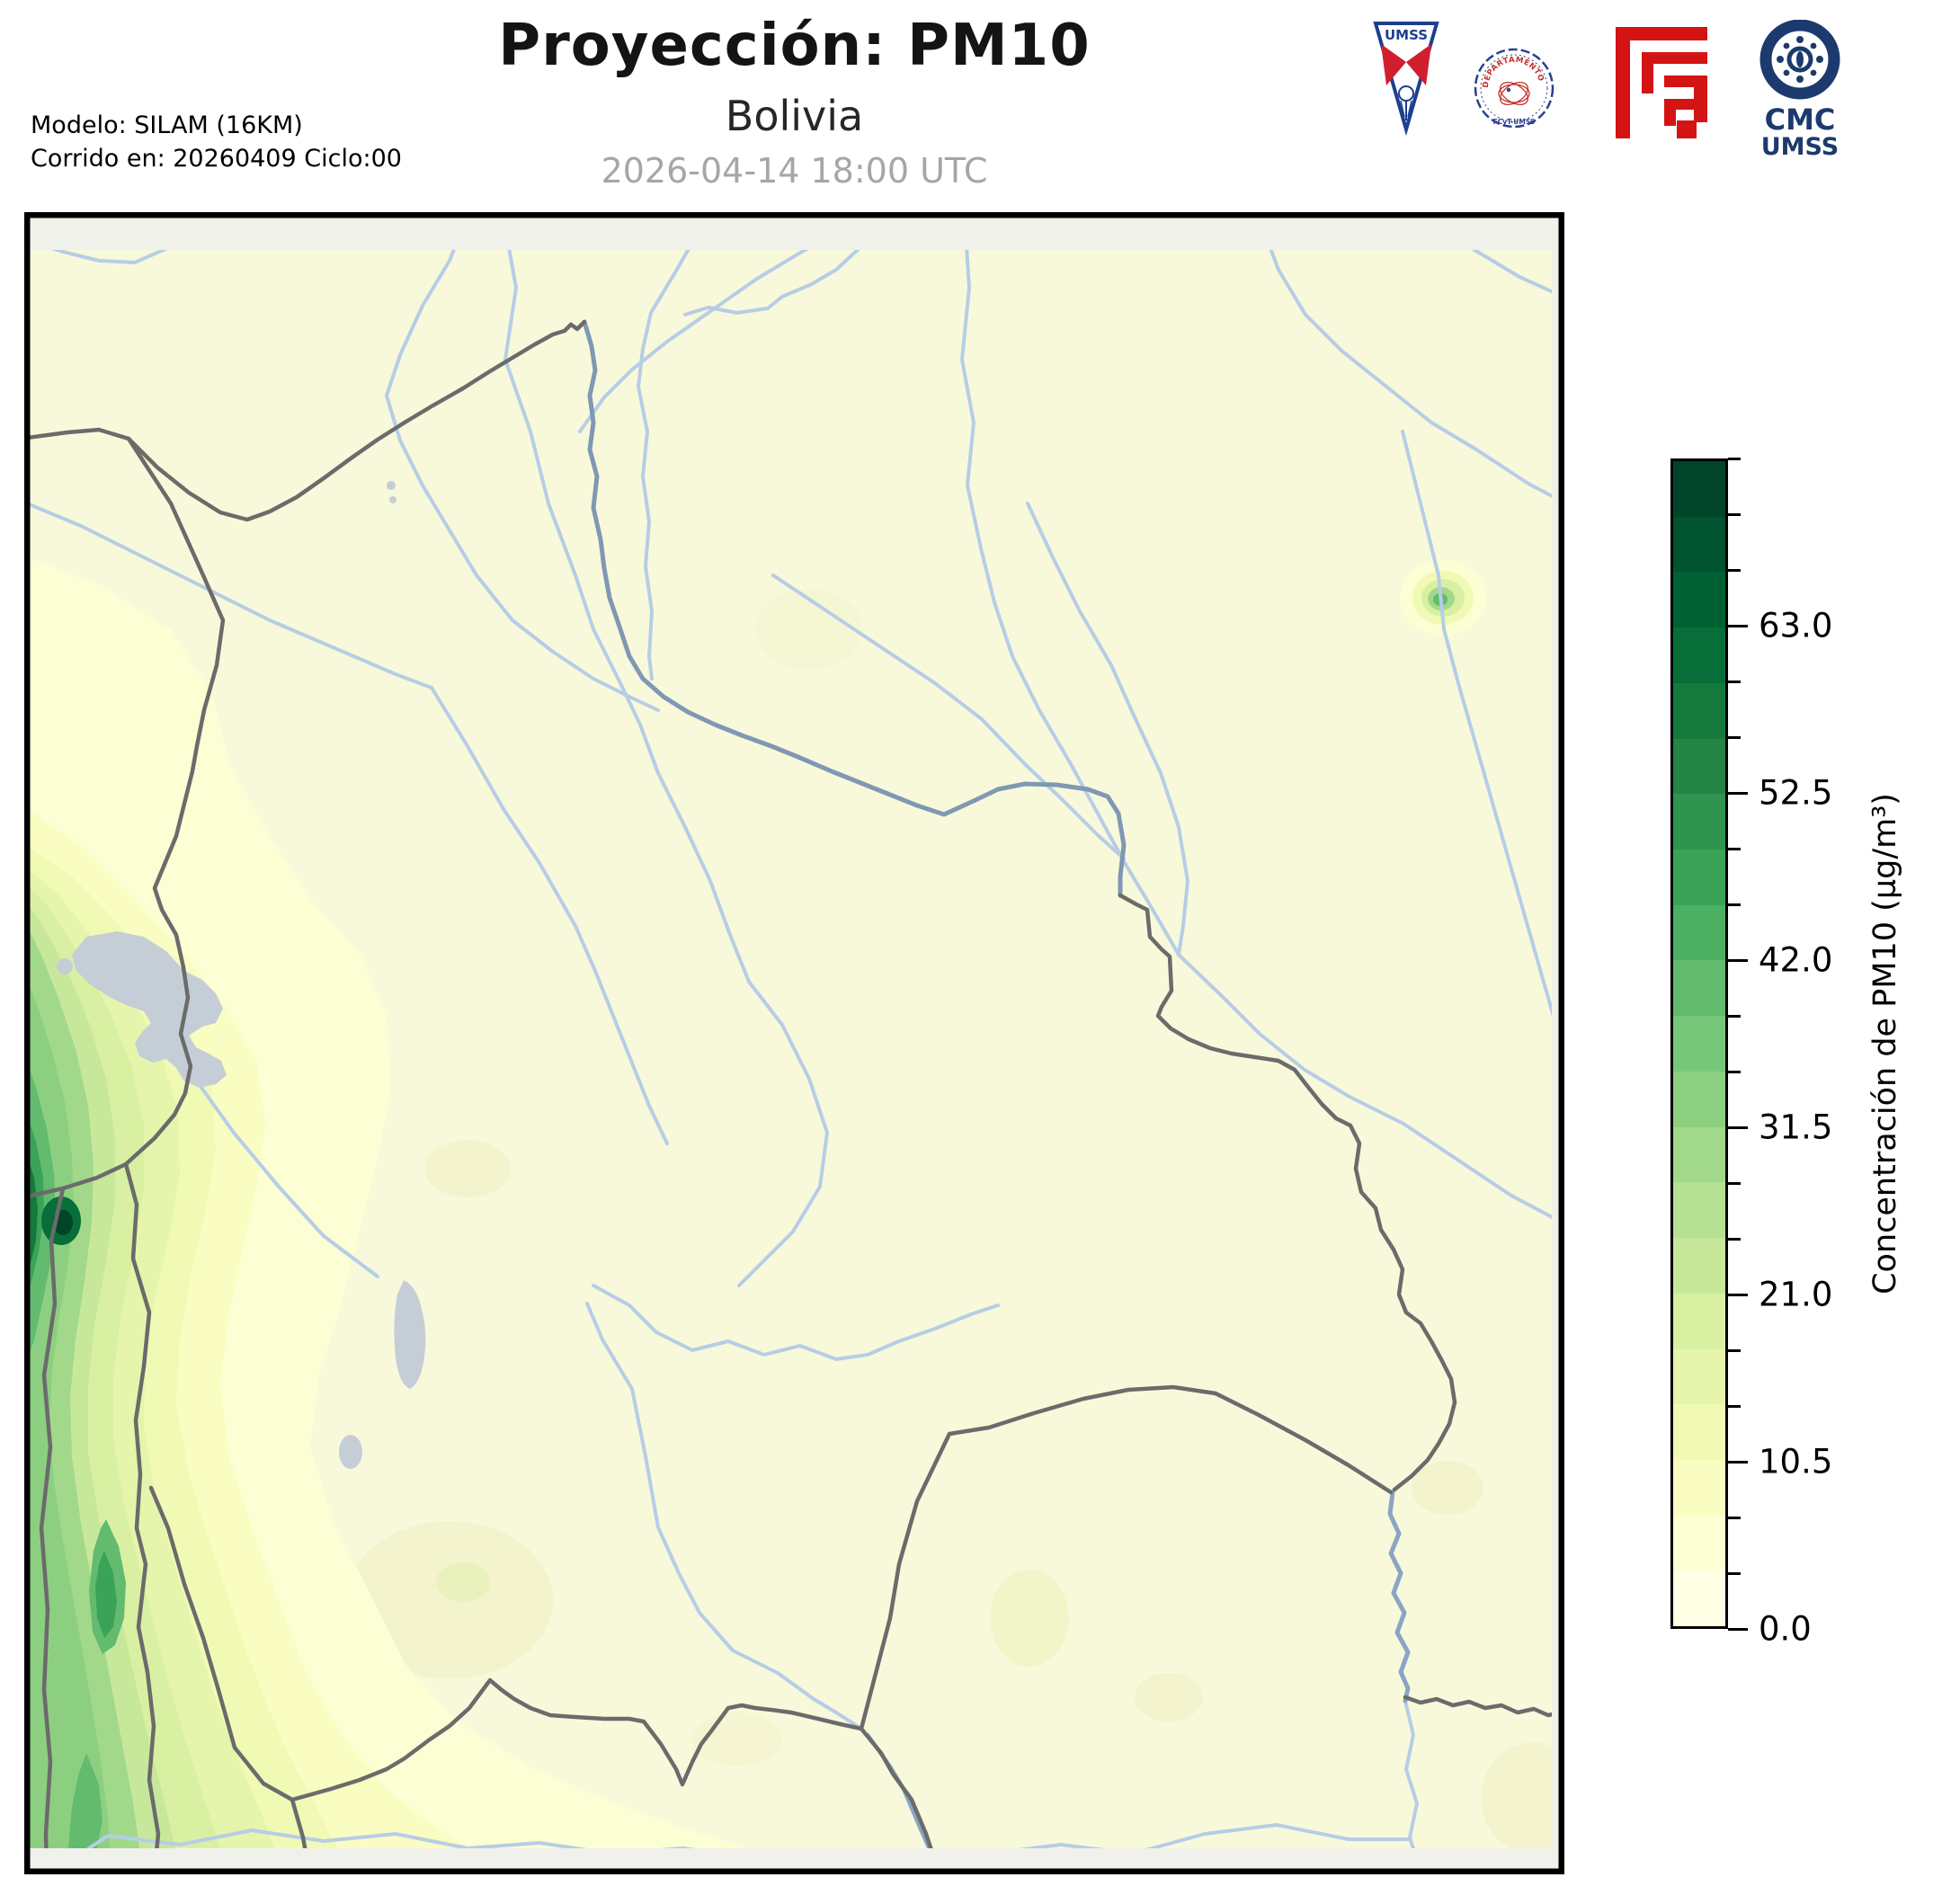 This screenshot has height=1904, width=1942. I want to click on seal-sub-text: FCyT-UMSS, so click(1514, 122).